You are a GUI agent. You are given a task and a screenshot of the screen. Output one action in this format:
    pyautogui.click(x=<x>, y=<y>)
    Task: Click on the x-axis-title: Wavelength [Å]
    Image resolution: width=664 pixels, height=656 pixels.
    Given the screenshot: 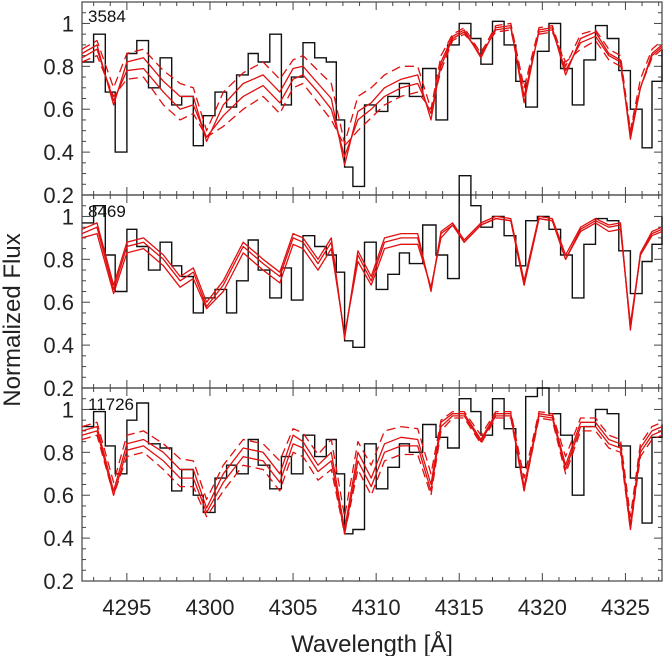 What is the action you would take?
    pyautogui.click(x=372, y=643)
    